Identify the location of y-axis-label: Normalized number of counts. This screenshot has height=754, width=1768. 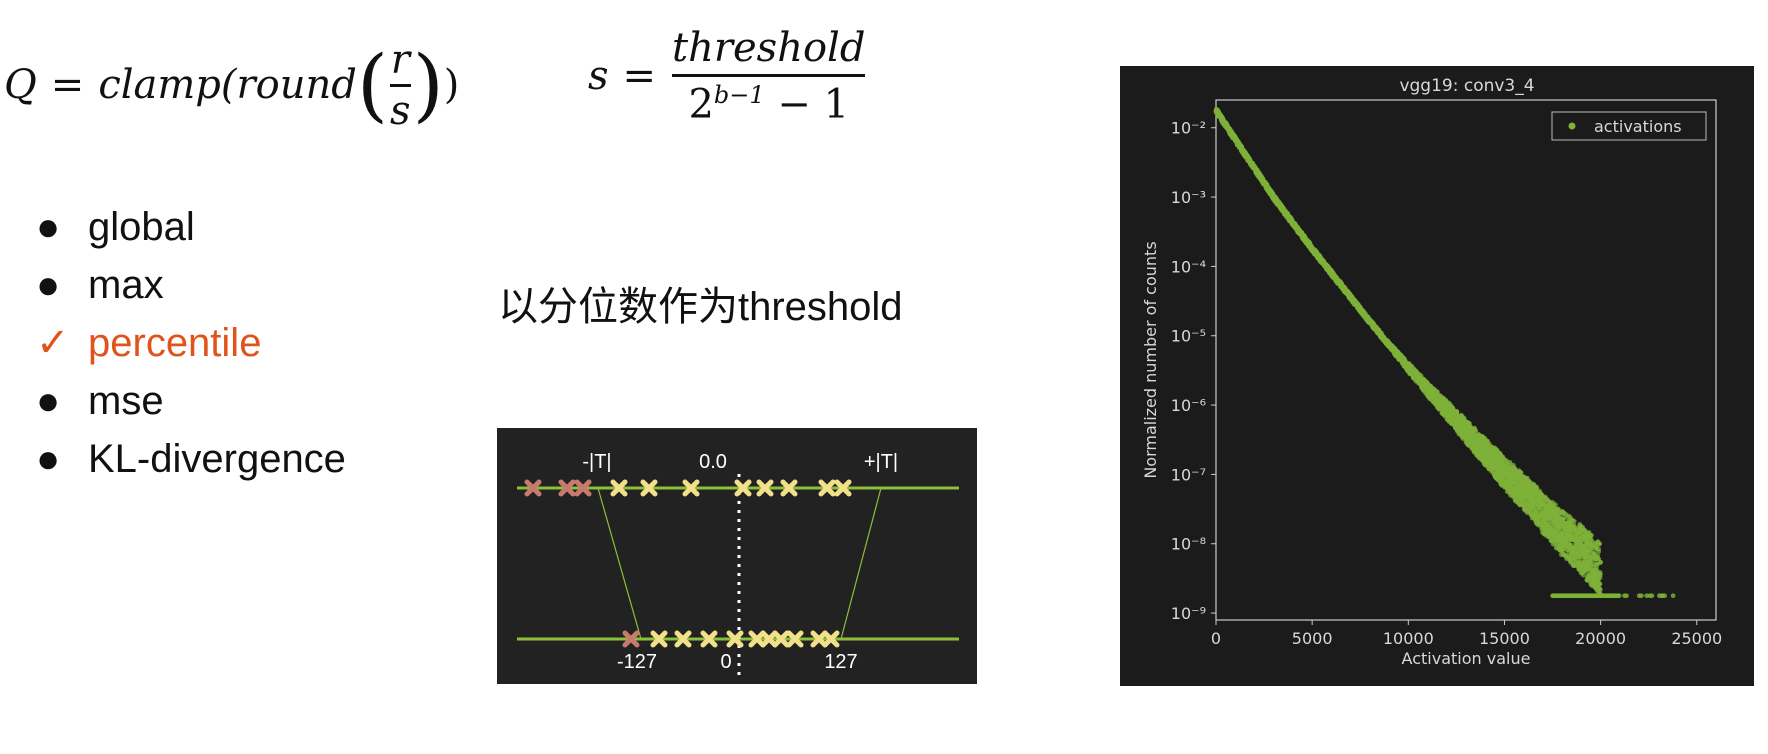
(1150, 359).